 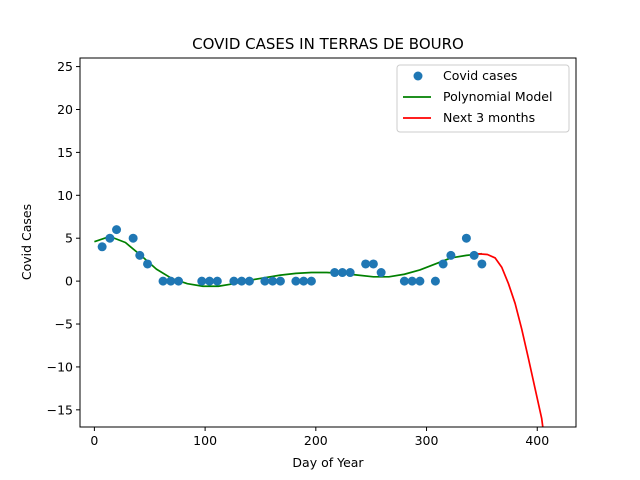 What do you see at coordinates (288, 261) in the screenshot?
I see `model-curve` at bounding box center [288, 261].